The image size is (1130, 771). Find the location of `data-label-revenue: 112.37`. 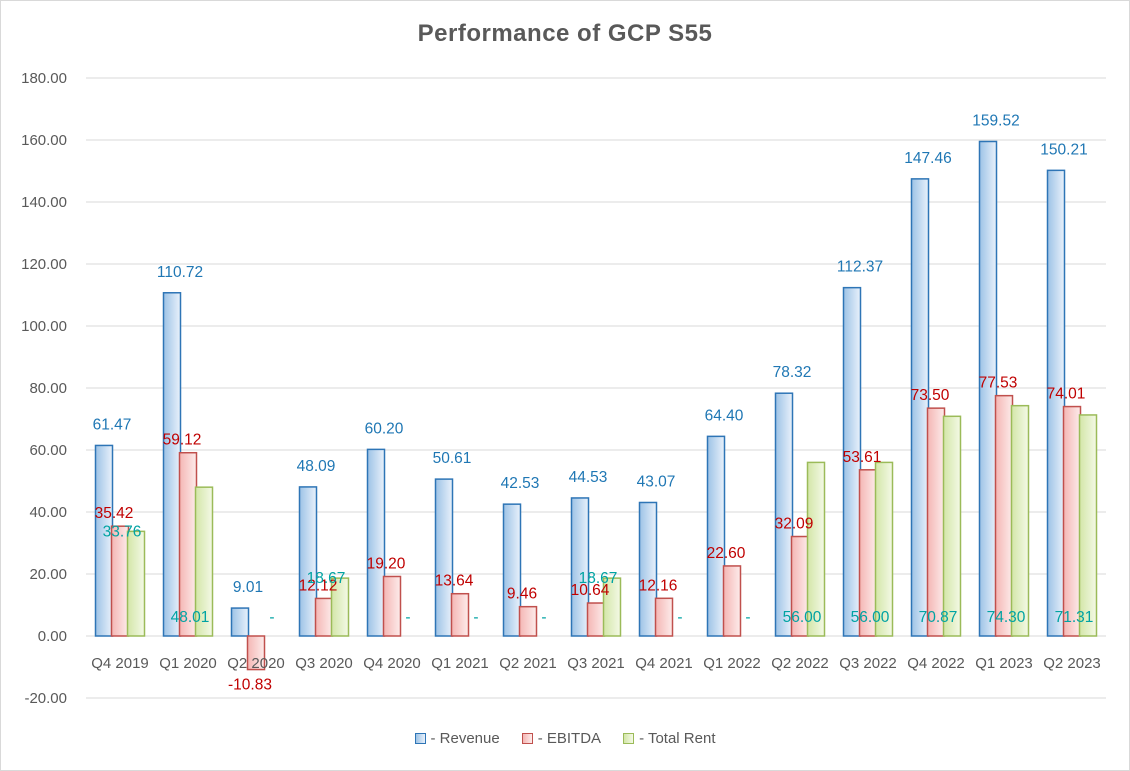

data-label-revenue: 112.37 is located at coordinates (860, 267).